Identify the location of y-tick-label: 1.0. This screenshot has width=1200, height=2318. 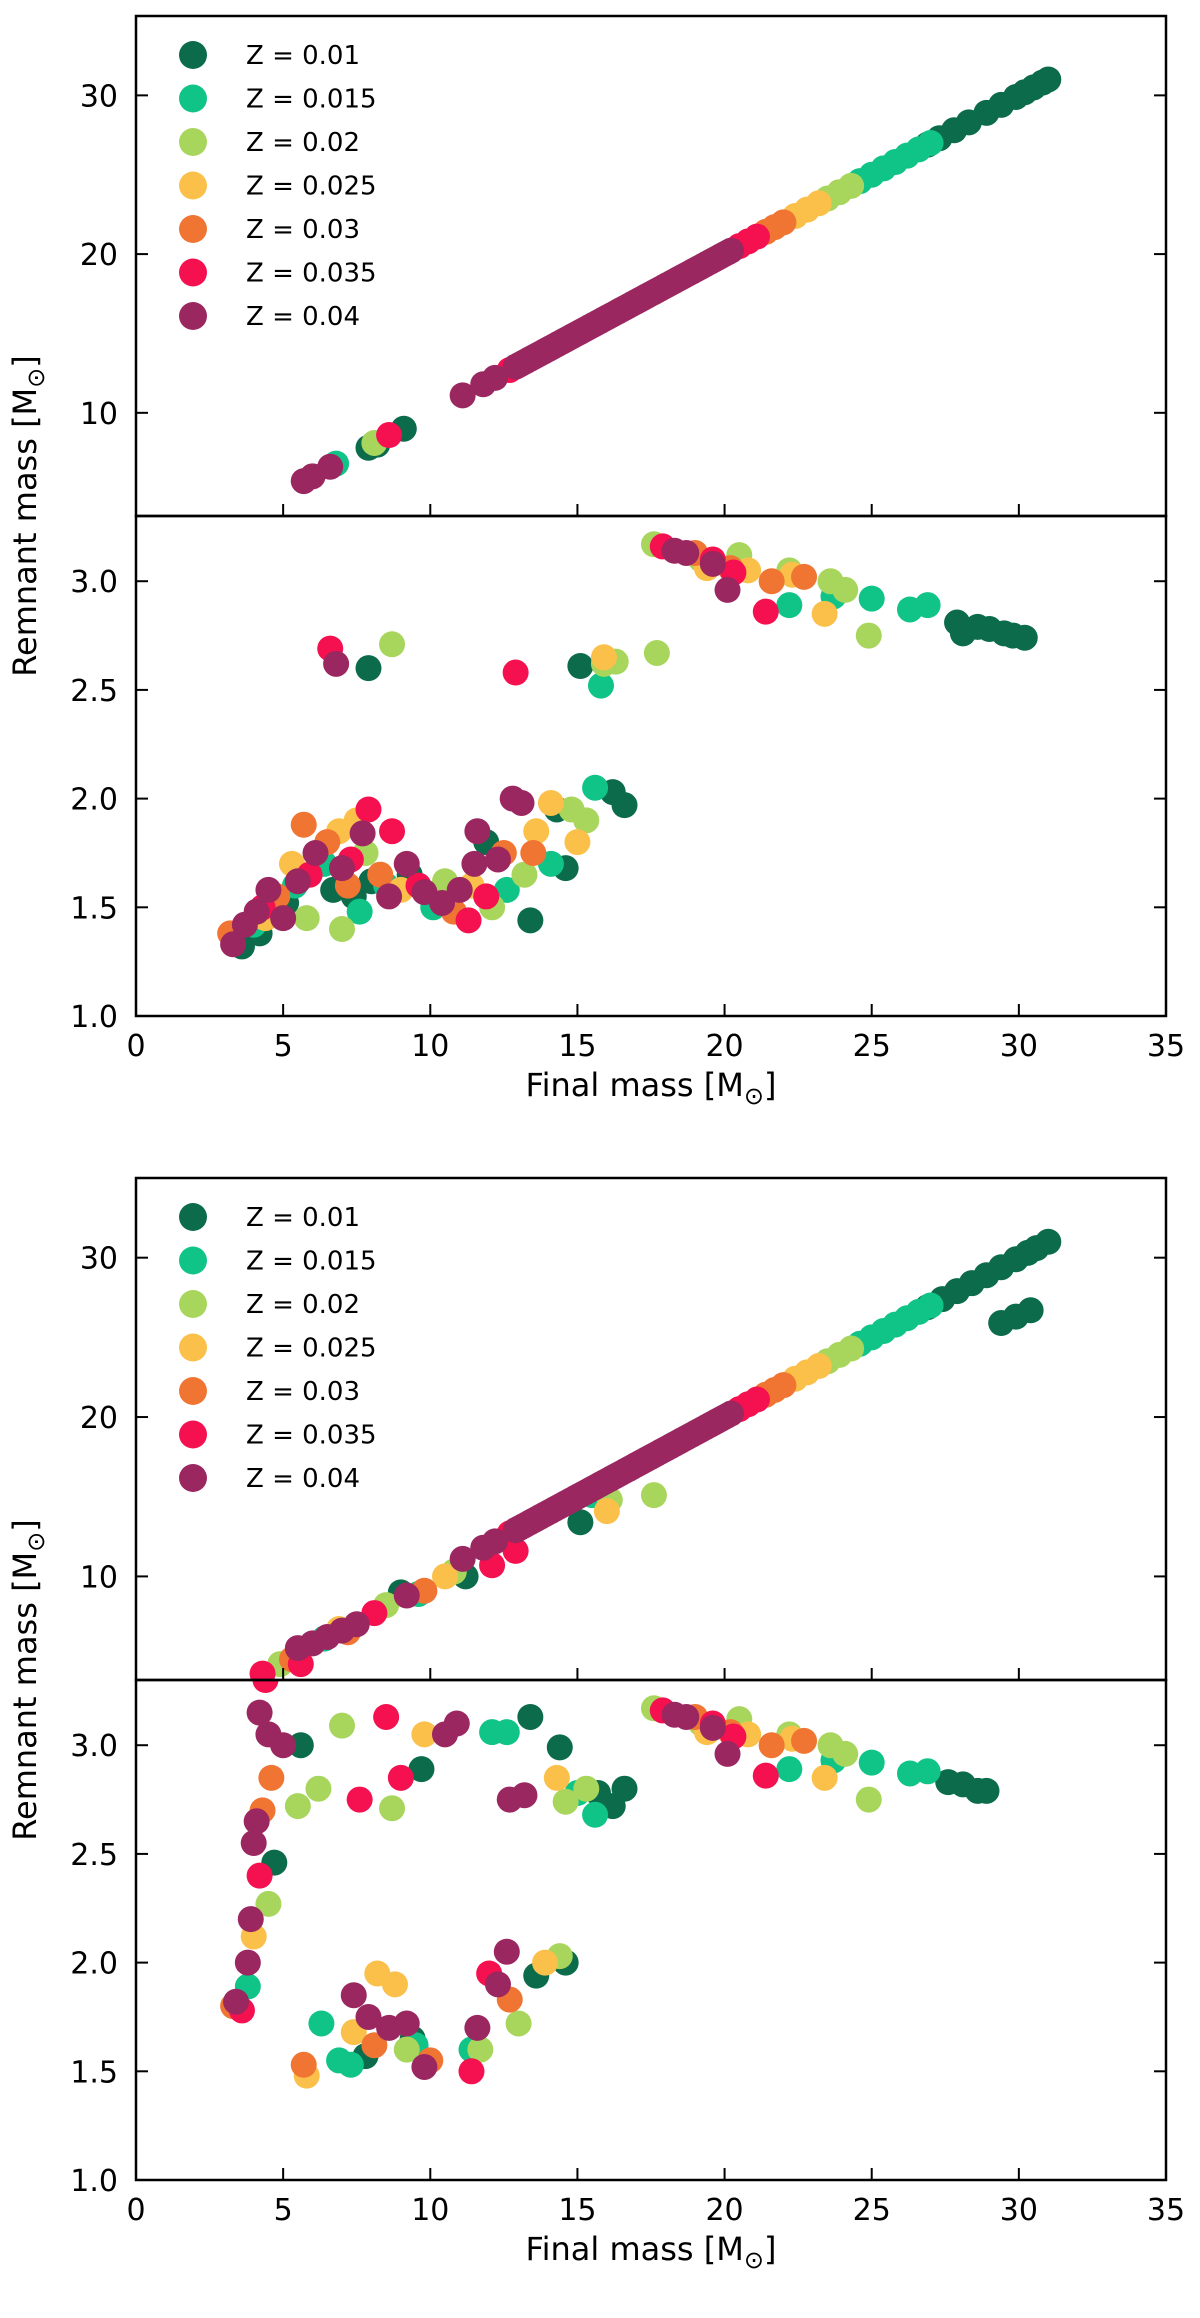
(94, 2181).